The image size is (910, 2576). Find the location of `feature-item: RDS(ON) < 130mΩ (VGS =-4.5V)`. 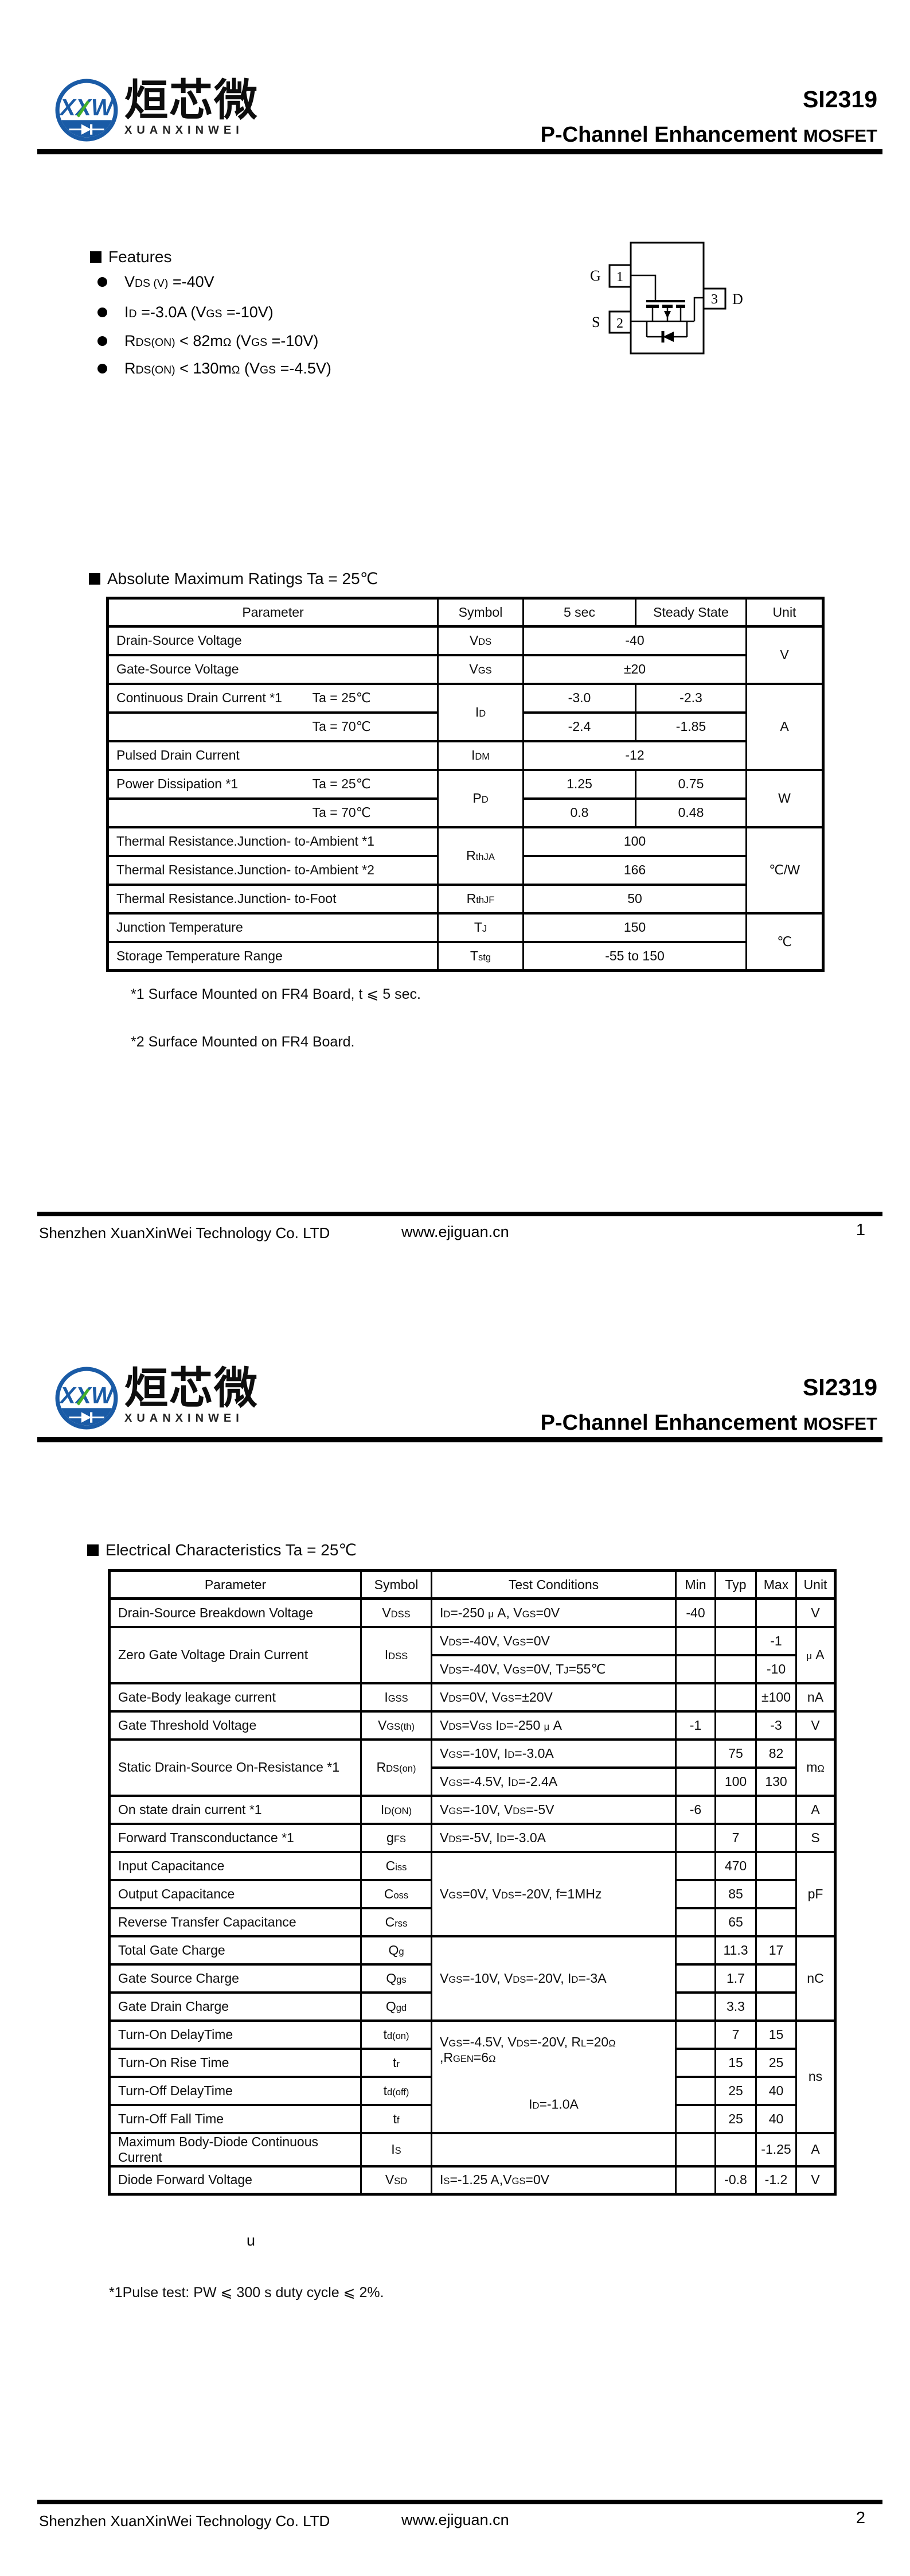

feature-item: RDS(ON) < 130mΩ (VGS =-4.5V) is located at coordinates (214, 368).